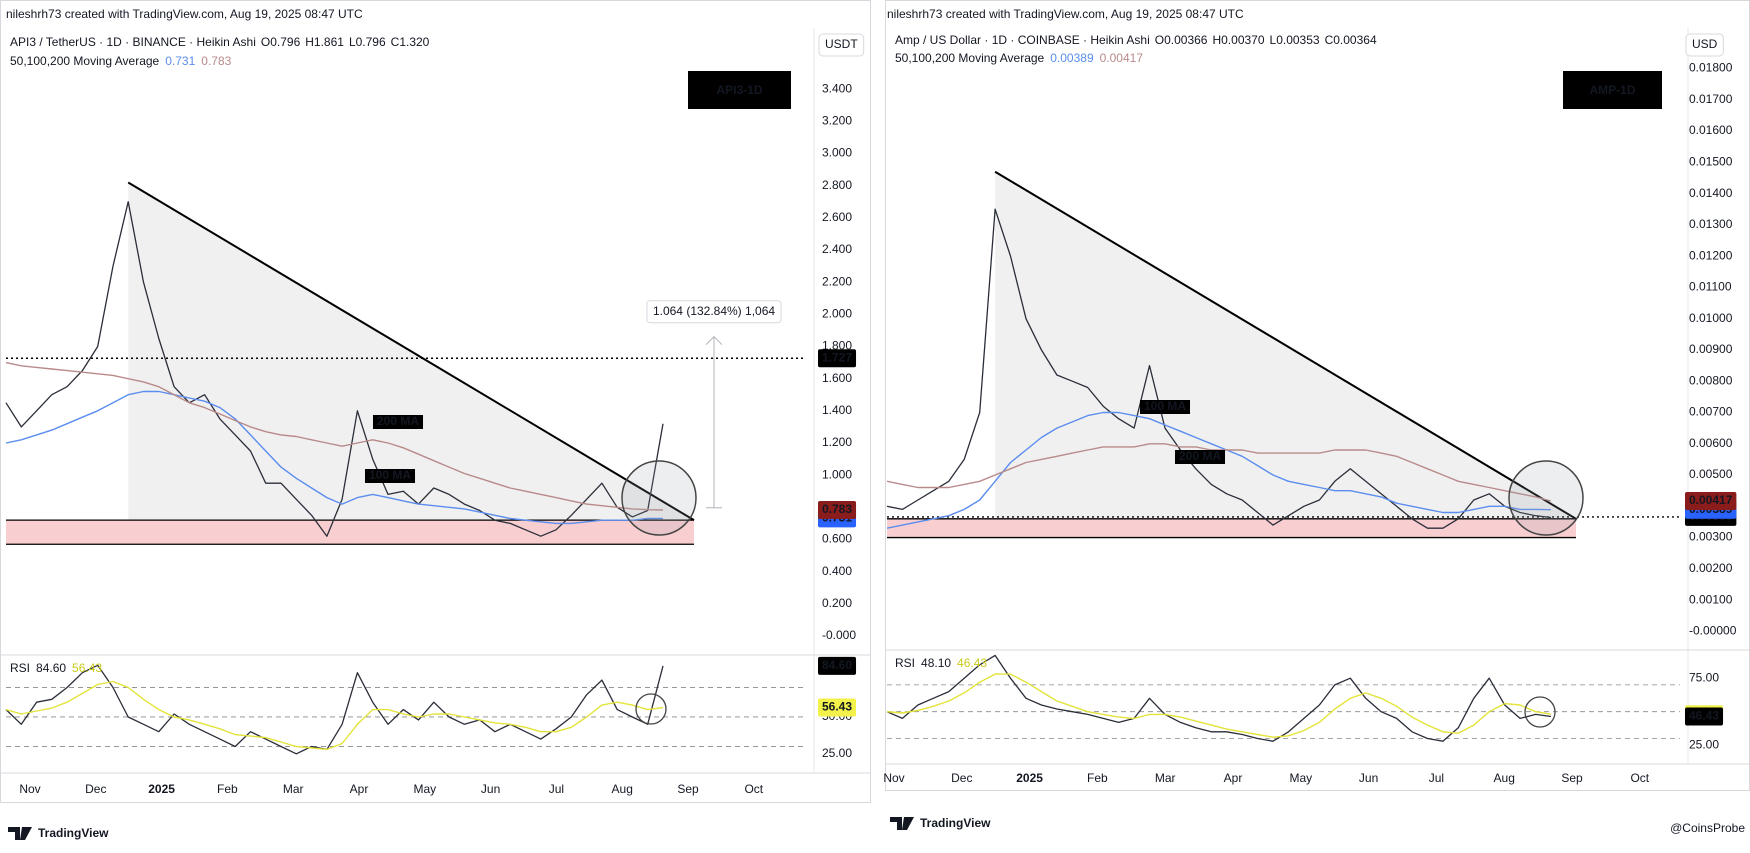 Image resolution: width=1750 pixels, height=853 pixels. Describe the element at coordinates (1065, 40) in the screenshot. I see `symbol-info: · 1D · COINBASE · Heikin Ashi` at that location.